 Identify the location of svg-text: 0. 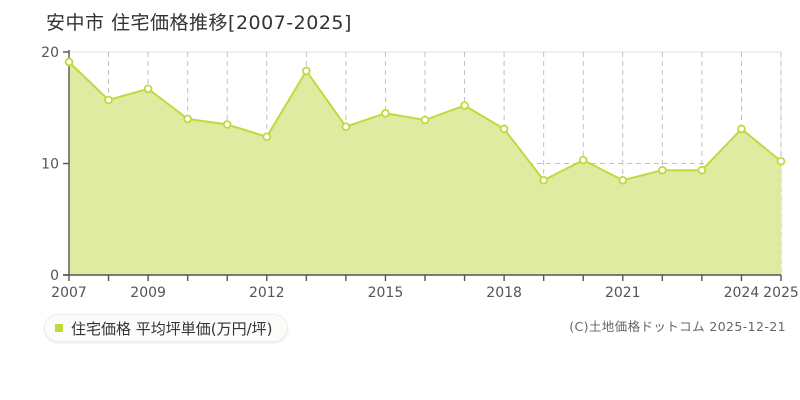
(54, 276).